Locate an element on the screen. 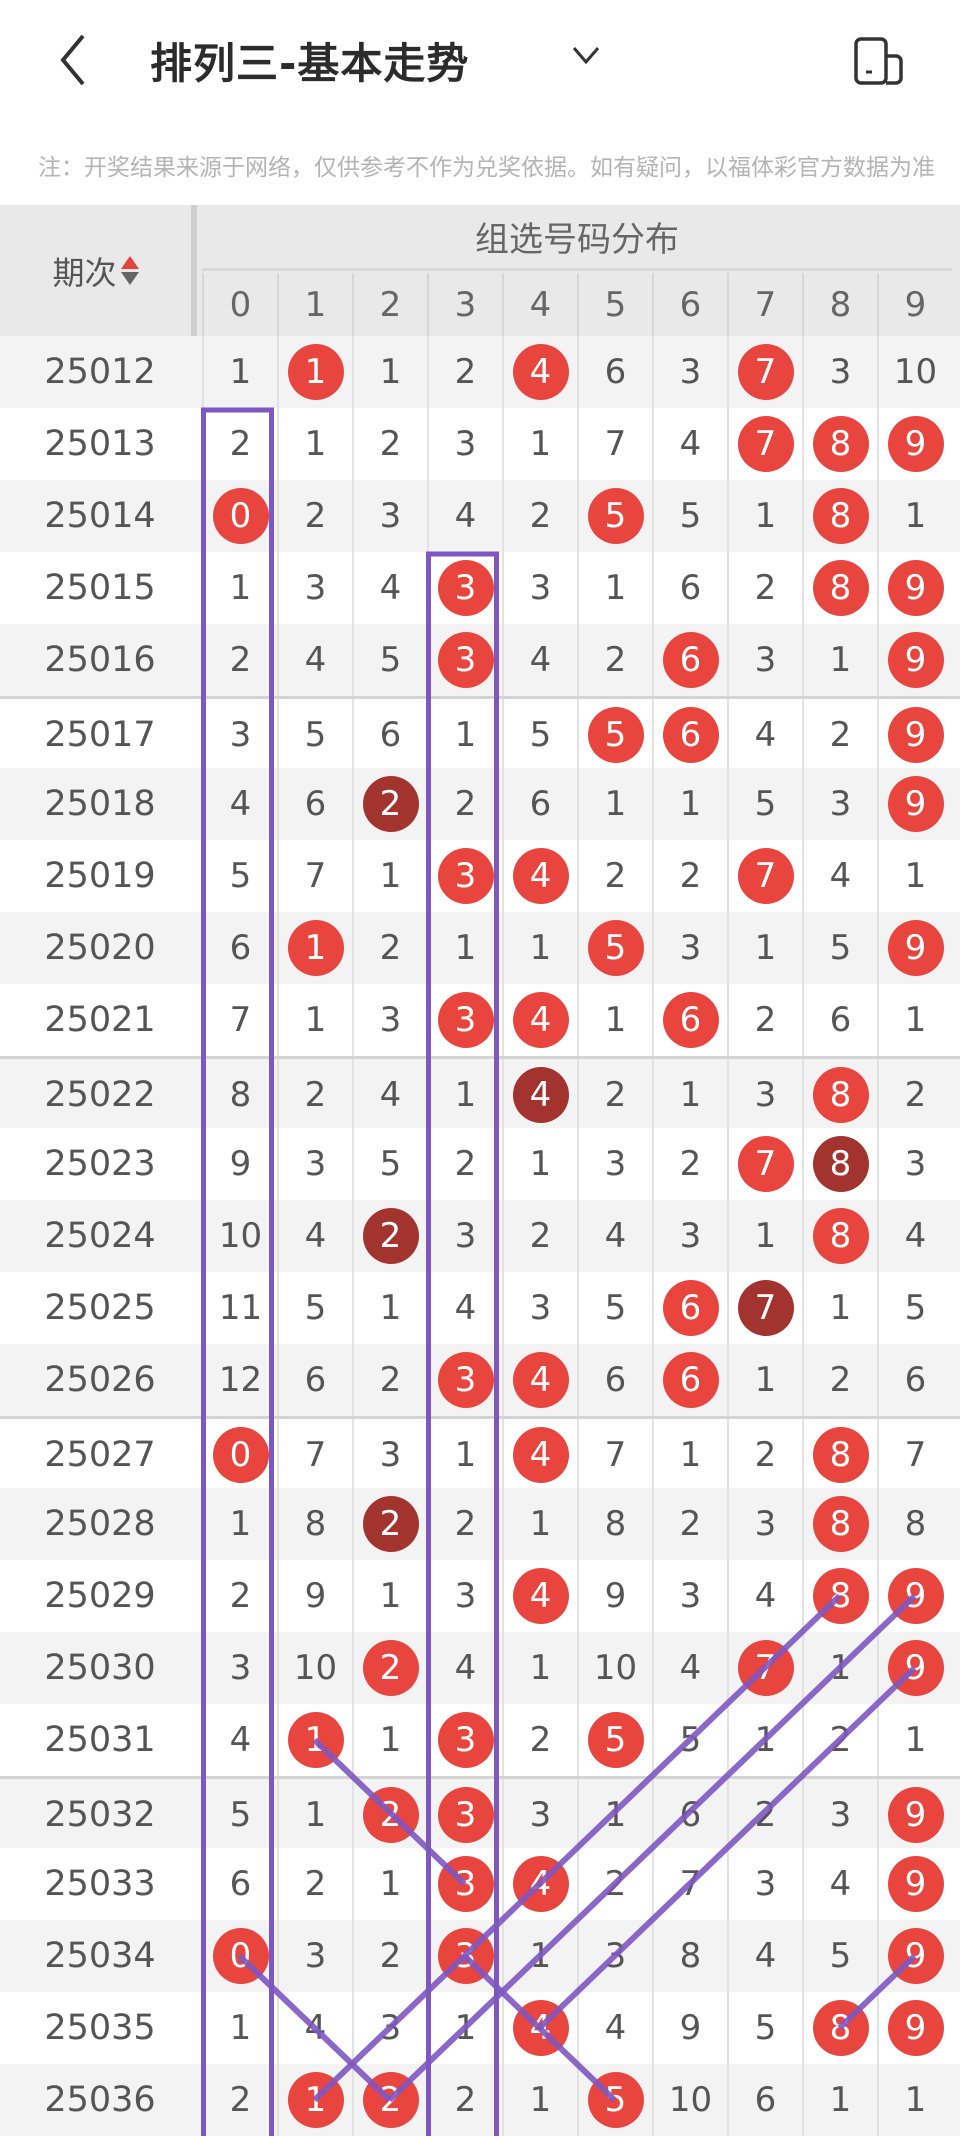 This screenshot has width=960, height=2136. disclaimer-note: 注：开奖结果来源于网络，仅供参考不作为兑奖依据。如有疑问，以福体彩官方数据为准 is located at coordinates (486, 168).